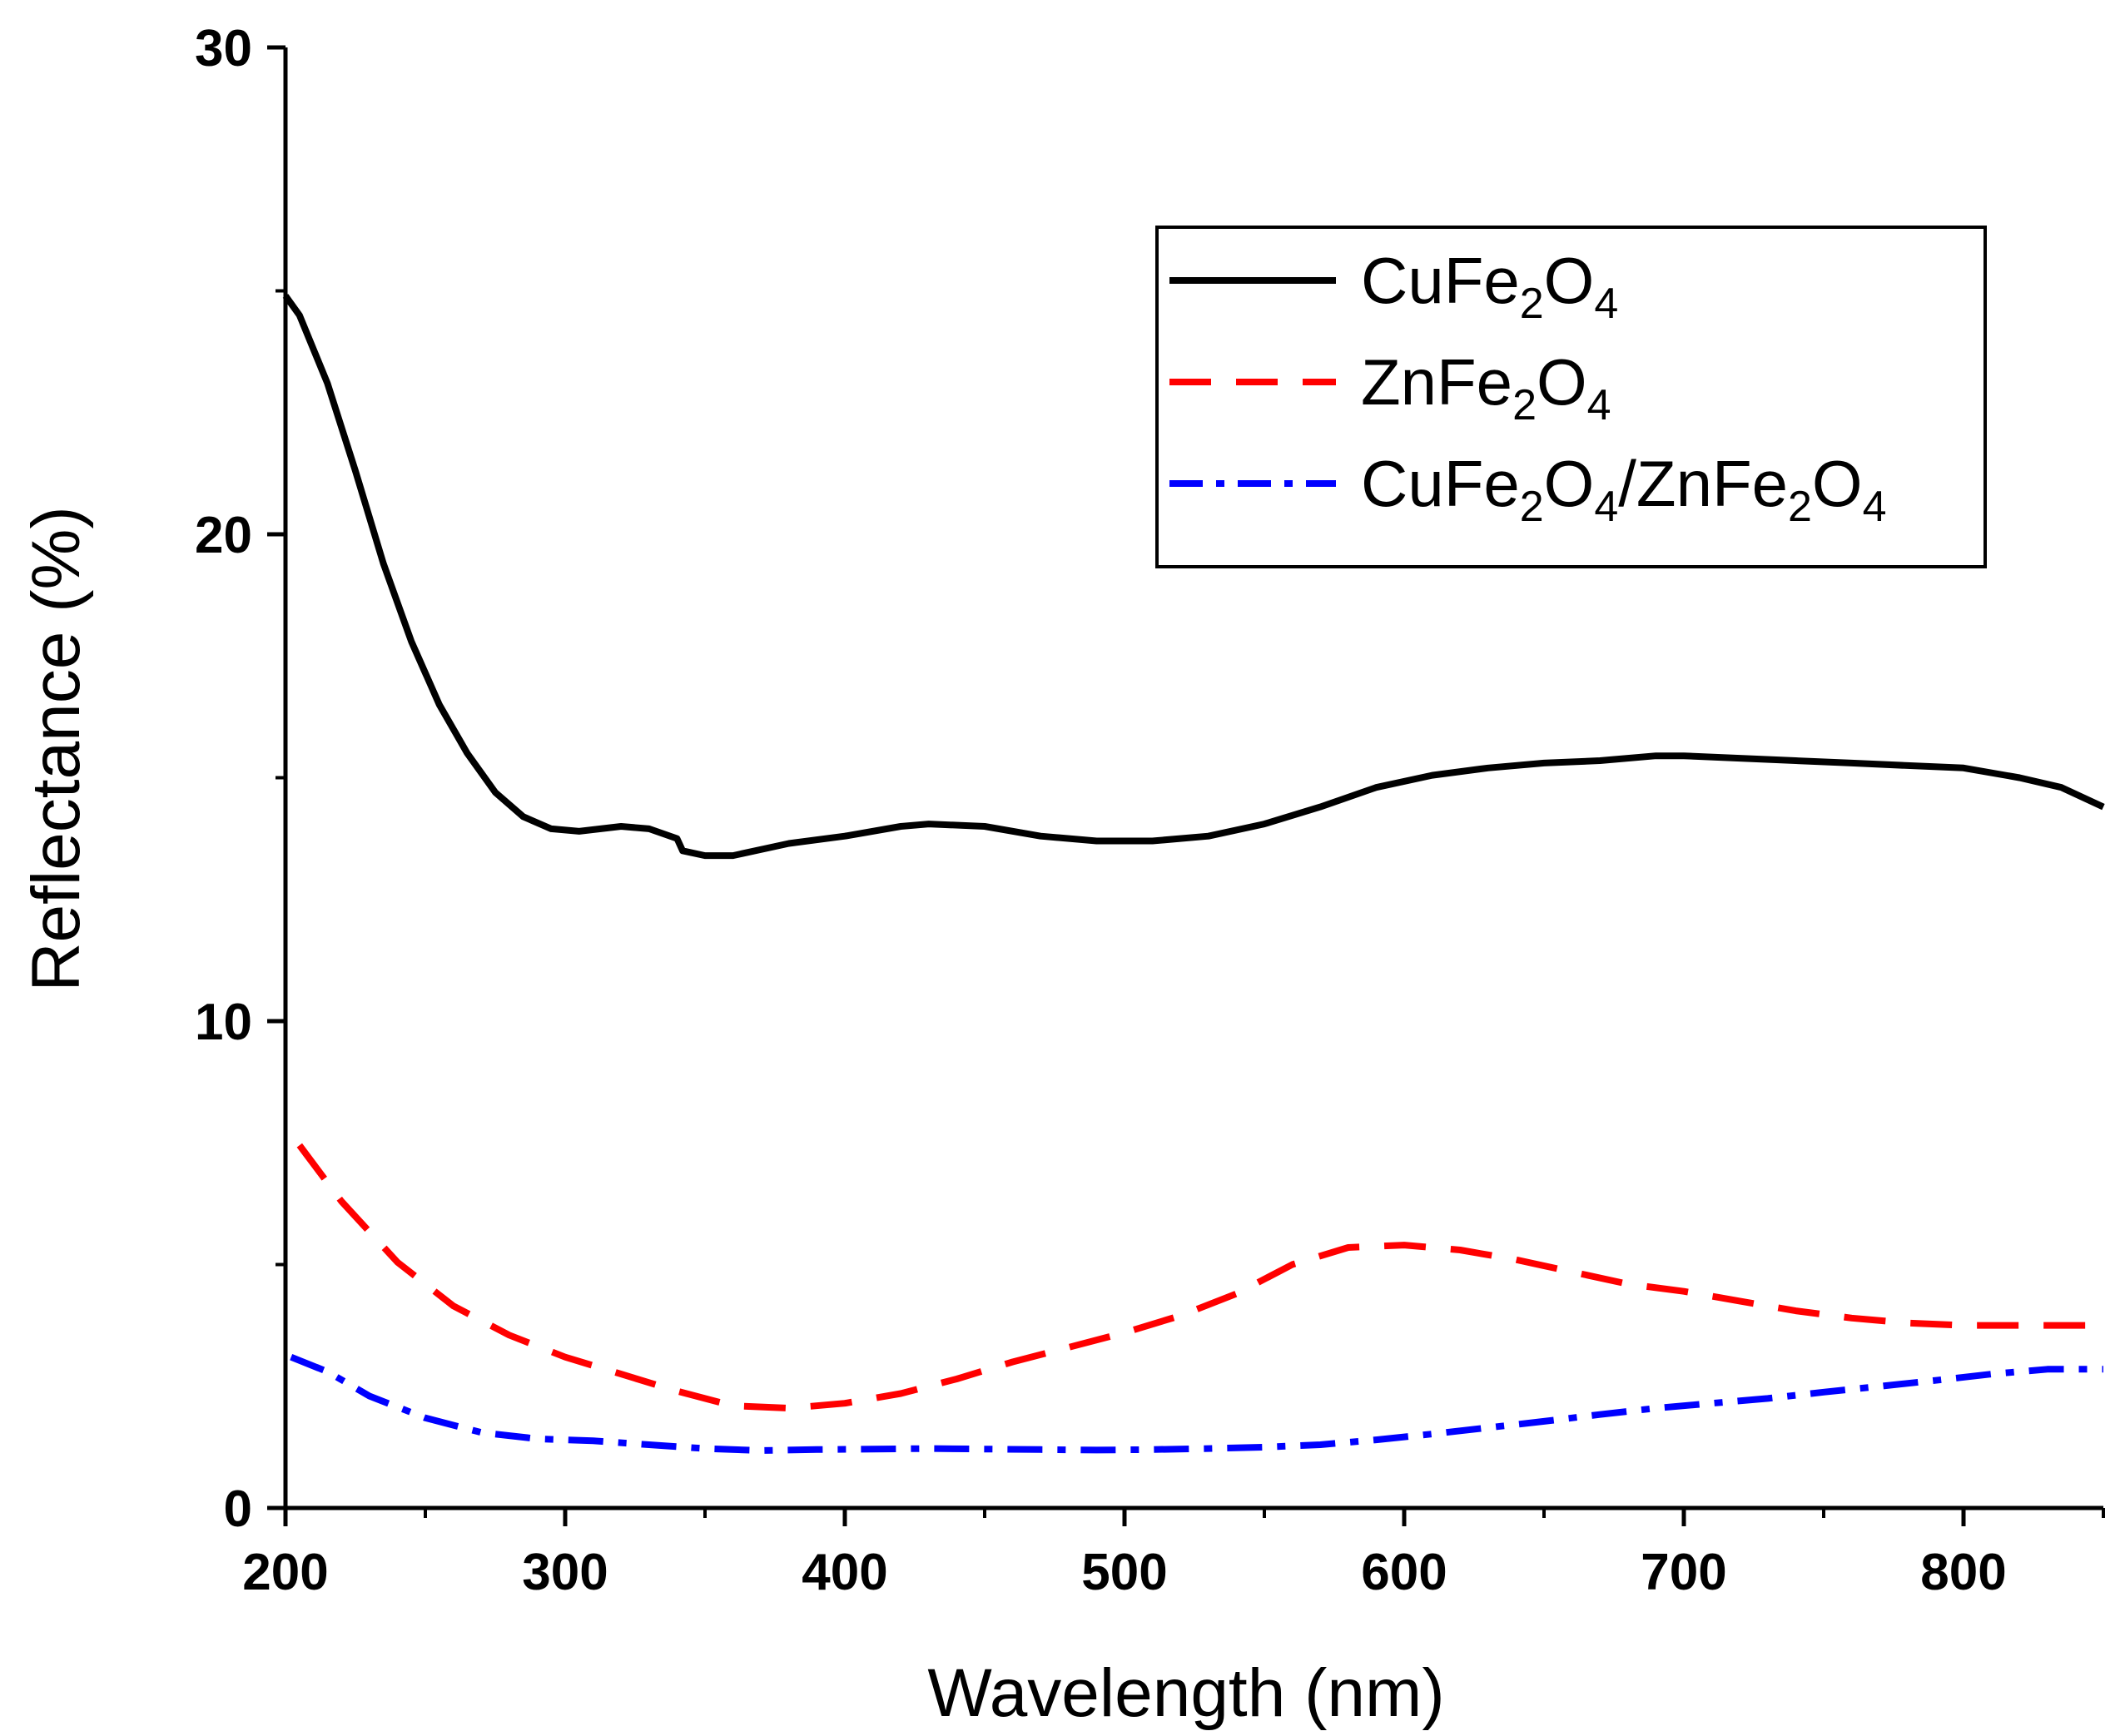  I want to click on x-tick-label: 800, so click(1963, 1572).